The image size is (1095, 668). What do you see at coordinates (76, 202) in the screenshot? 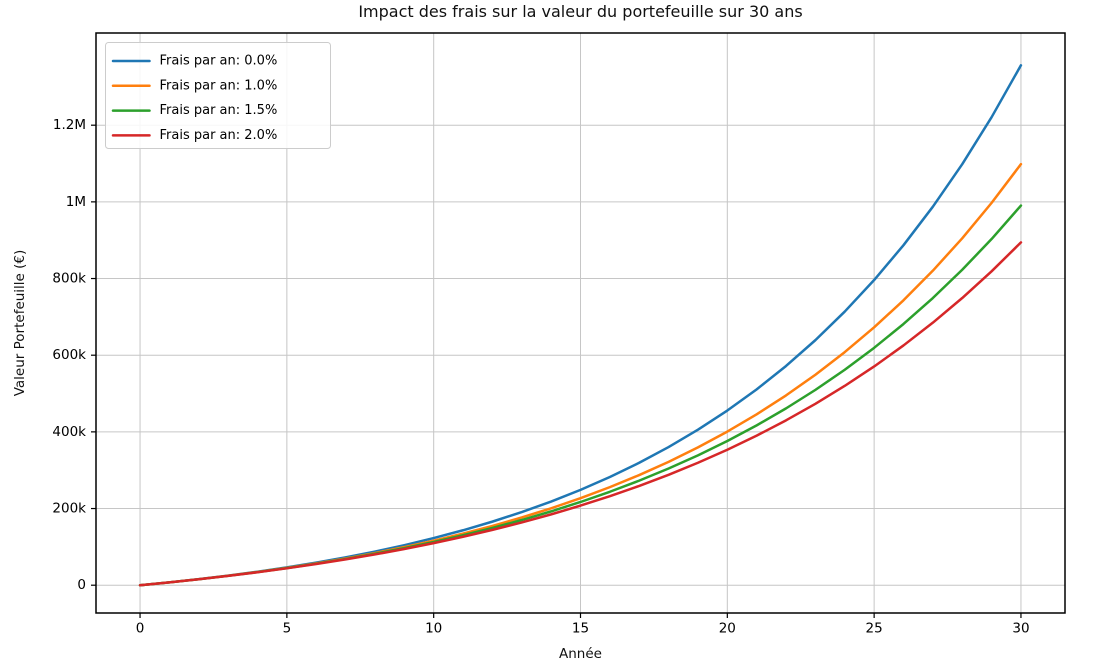
I see `y-tick-label: 1M` at bounding box center [76, 202].